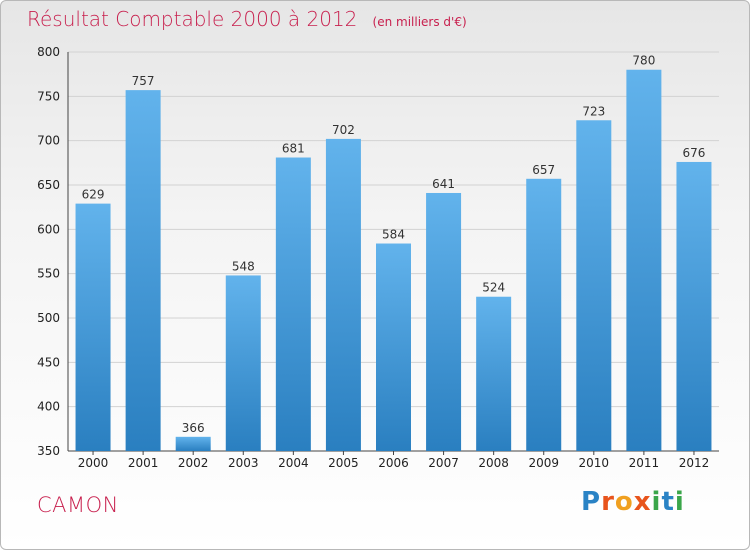  I want to click on value-label: 524, so click(493, 288).